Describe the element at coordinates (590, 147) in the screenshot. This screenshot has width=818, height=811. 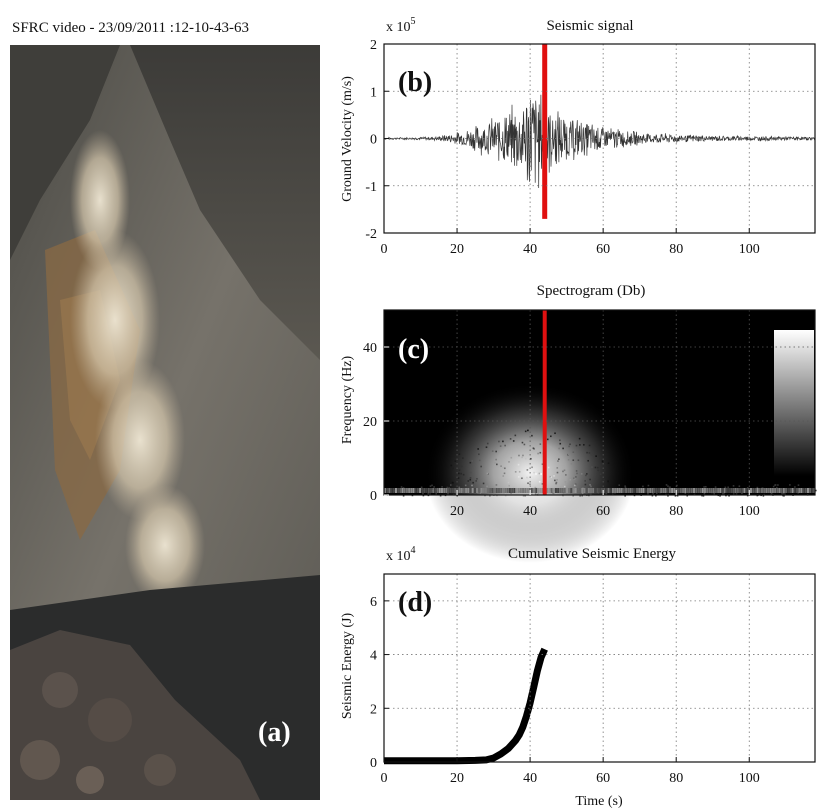
I see `seismic-axes: 0 20 40 60 80 100 -2 -1 0 1 2` at that location.